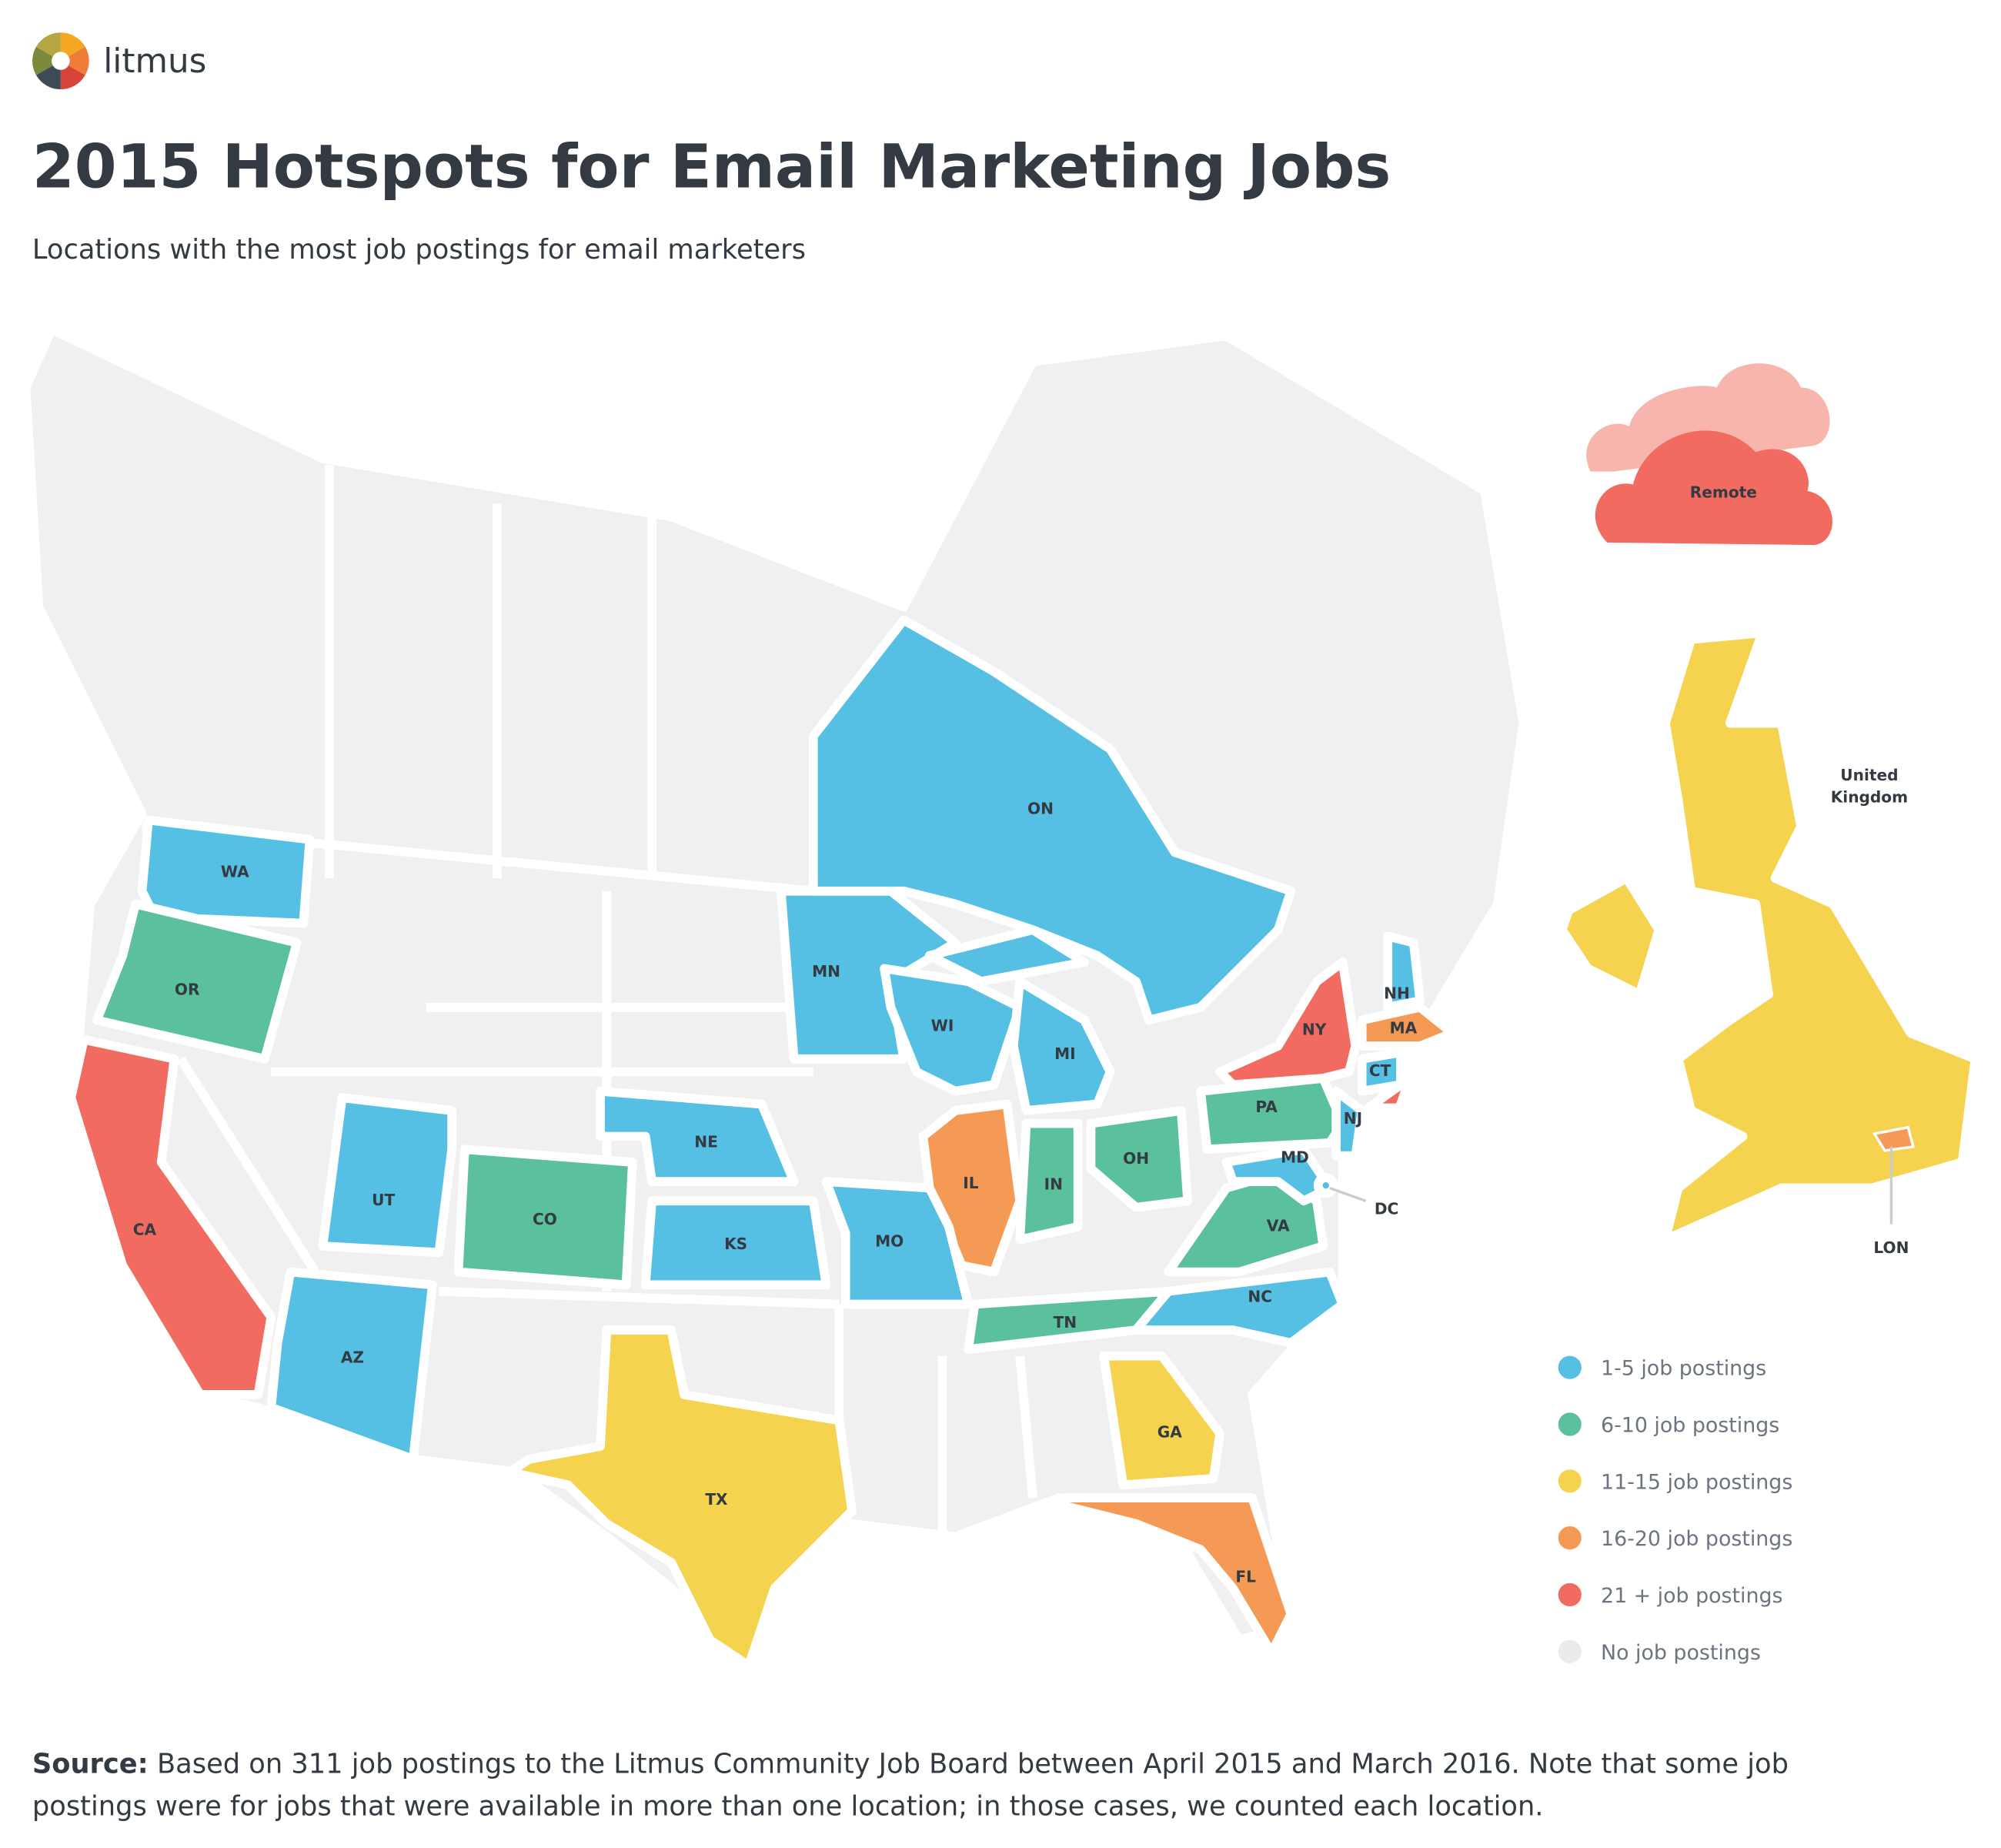 The width and height of the screenshot is (2001, 1848). What do you see at coordinates (1065, 1053) in the screenshot?
I see `region-label: MI` at bounding box center [1065, 1053].